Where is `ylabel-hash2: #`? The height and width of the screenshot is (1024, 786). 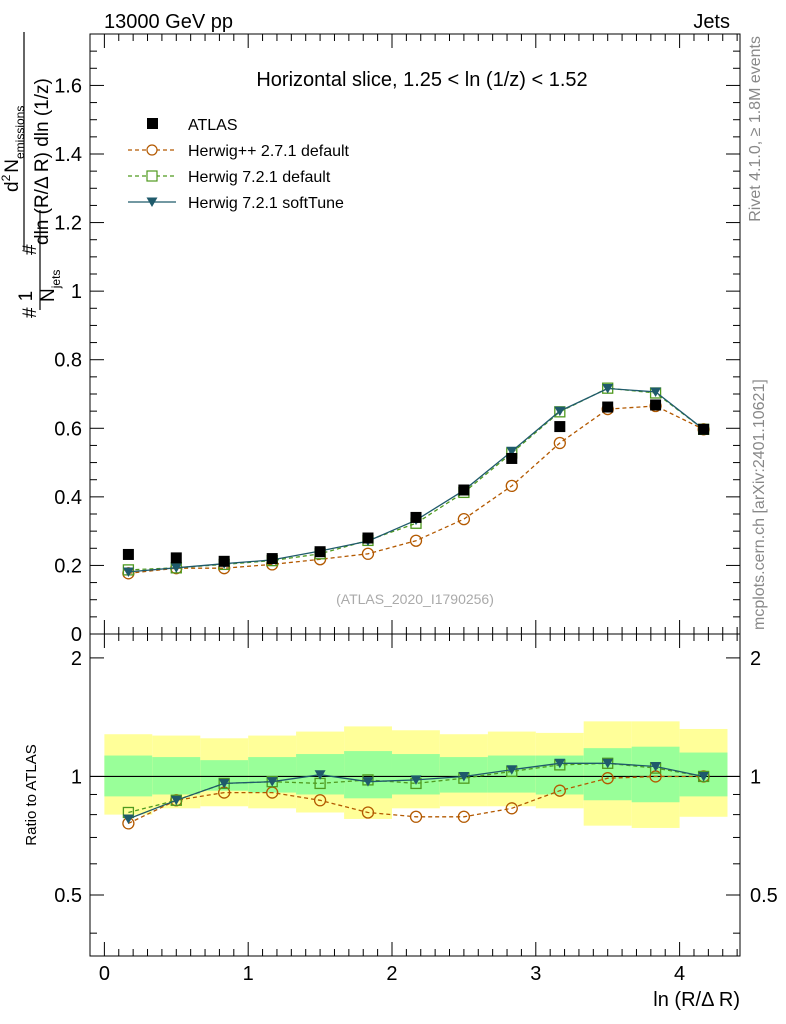 ylabel-hash2: # is located at coordinates (30, 249).